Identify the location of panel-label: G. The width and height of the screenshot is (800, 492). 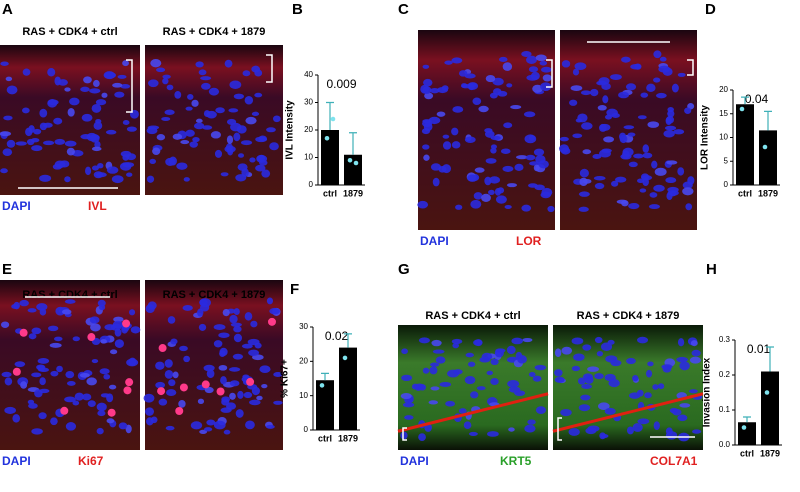
(404, 269).